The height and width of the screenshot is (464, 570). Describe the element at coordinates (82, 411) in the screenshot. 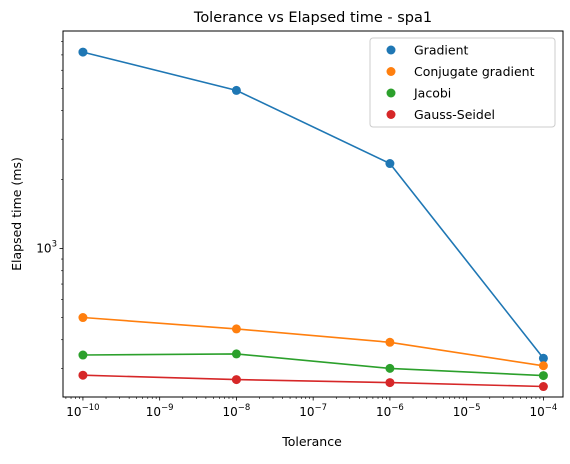

I see `x-tick-label: 10⁻¹⁰` at that location.